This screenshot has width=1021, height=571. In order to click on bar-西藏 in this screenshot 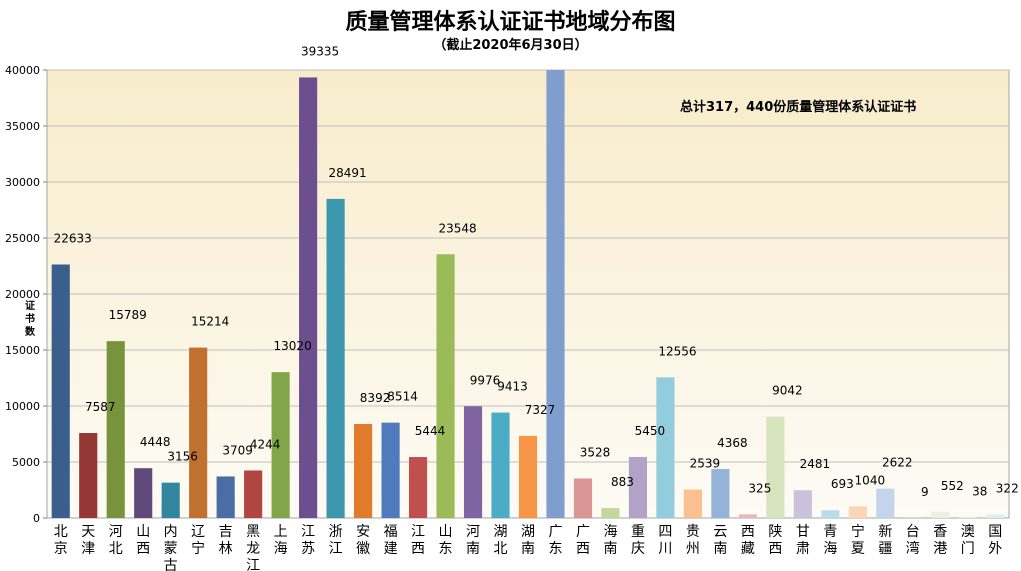, I will do `click(747, 516)`.